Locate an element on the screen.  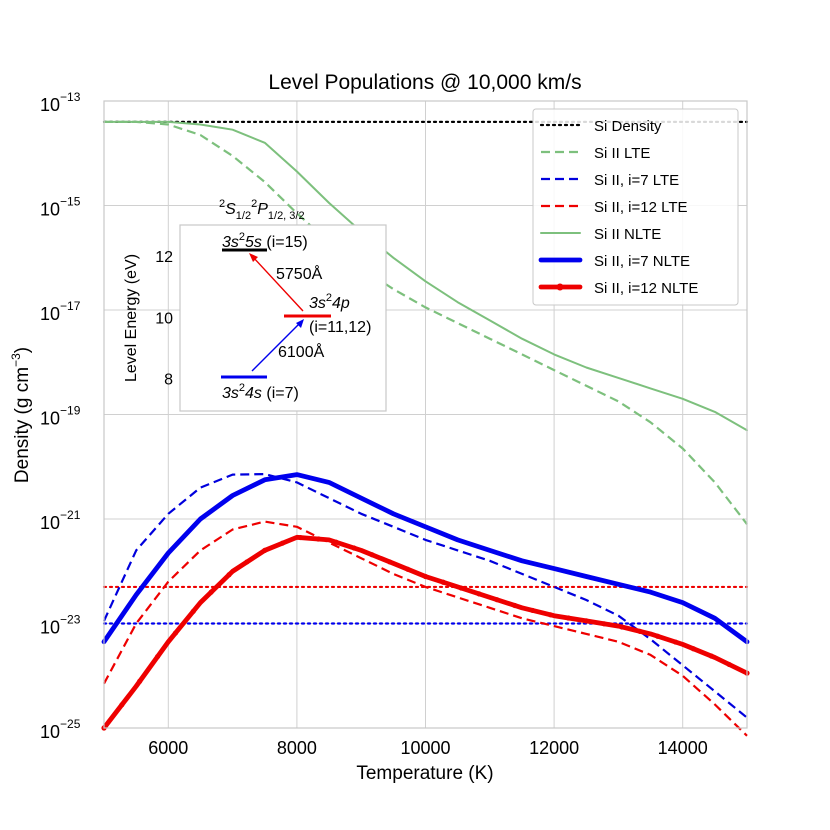
legend-label: Si II, i=12 NLTE is located at coordinates (646, 288).